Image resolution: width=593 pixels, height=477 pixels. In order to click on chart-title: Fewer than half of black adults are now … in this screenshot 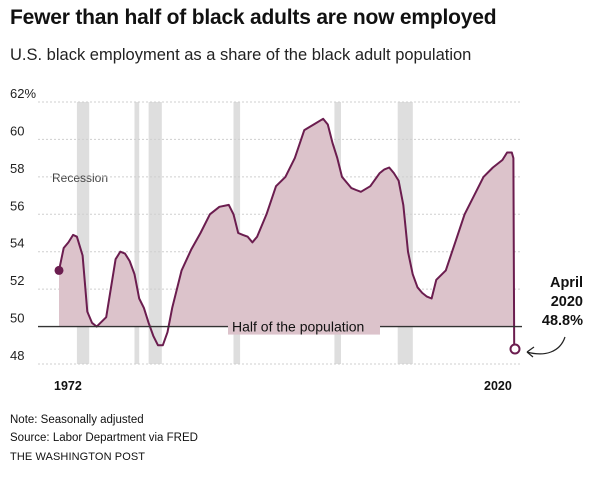, I will do `click(253, 17)`.